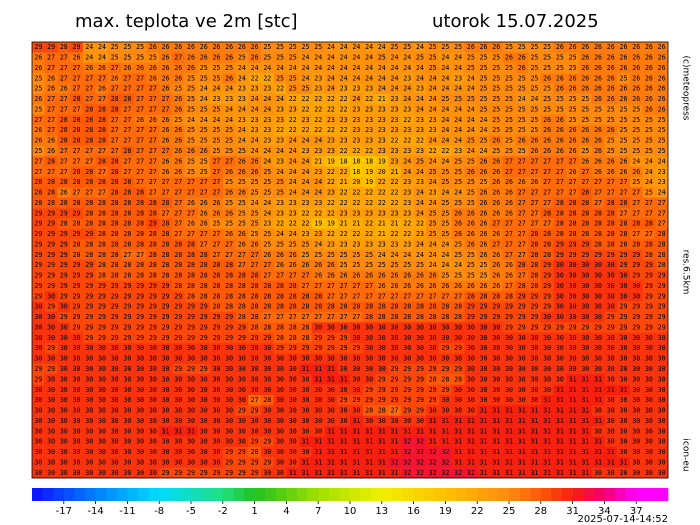  What do you see at coordinates (395, 172) in the screenshot?
I see `temperature-value: 21` at bounding box center [395, 172].